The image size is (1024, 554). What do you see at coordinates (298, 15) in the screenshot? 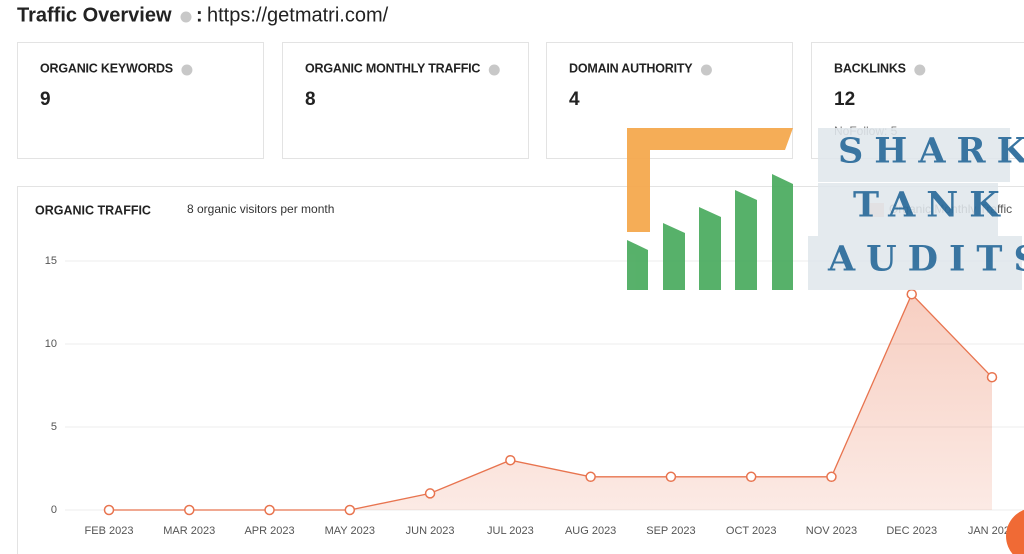
I see `site-url: https://getmatri.com/` at bounding box center [298, 15].